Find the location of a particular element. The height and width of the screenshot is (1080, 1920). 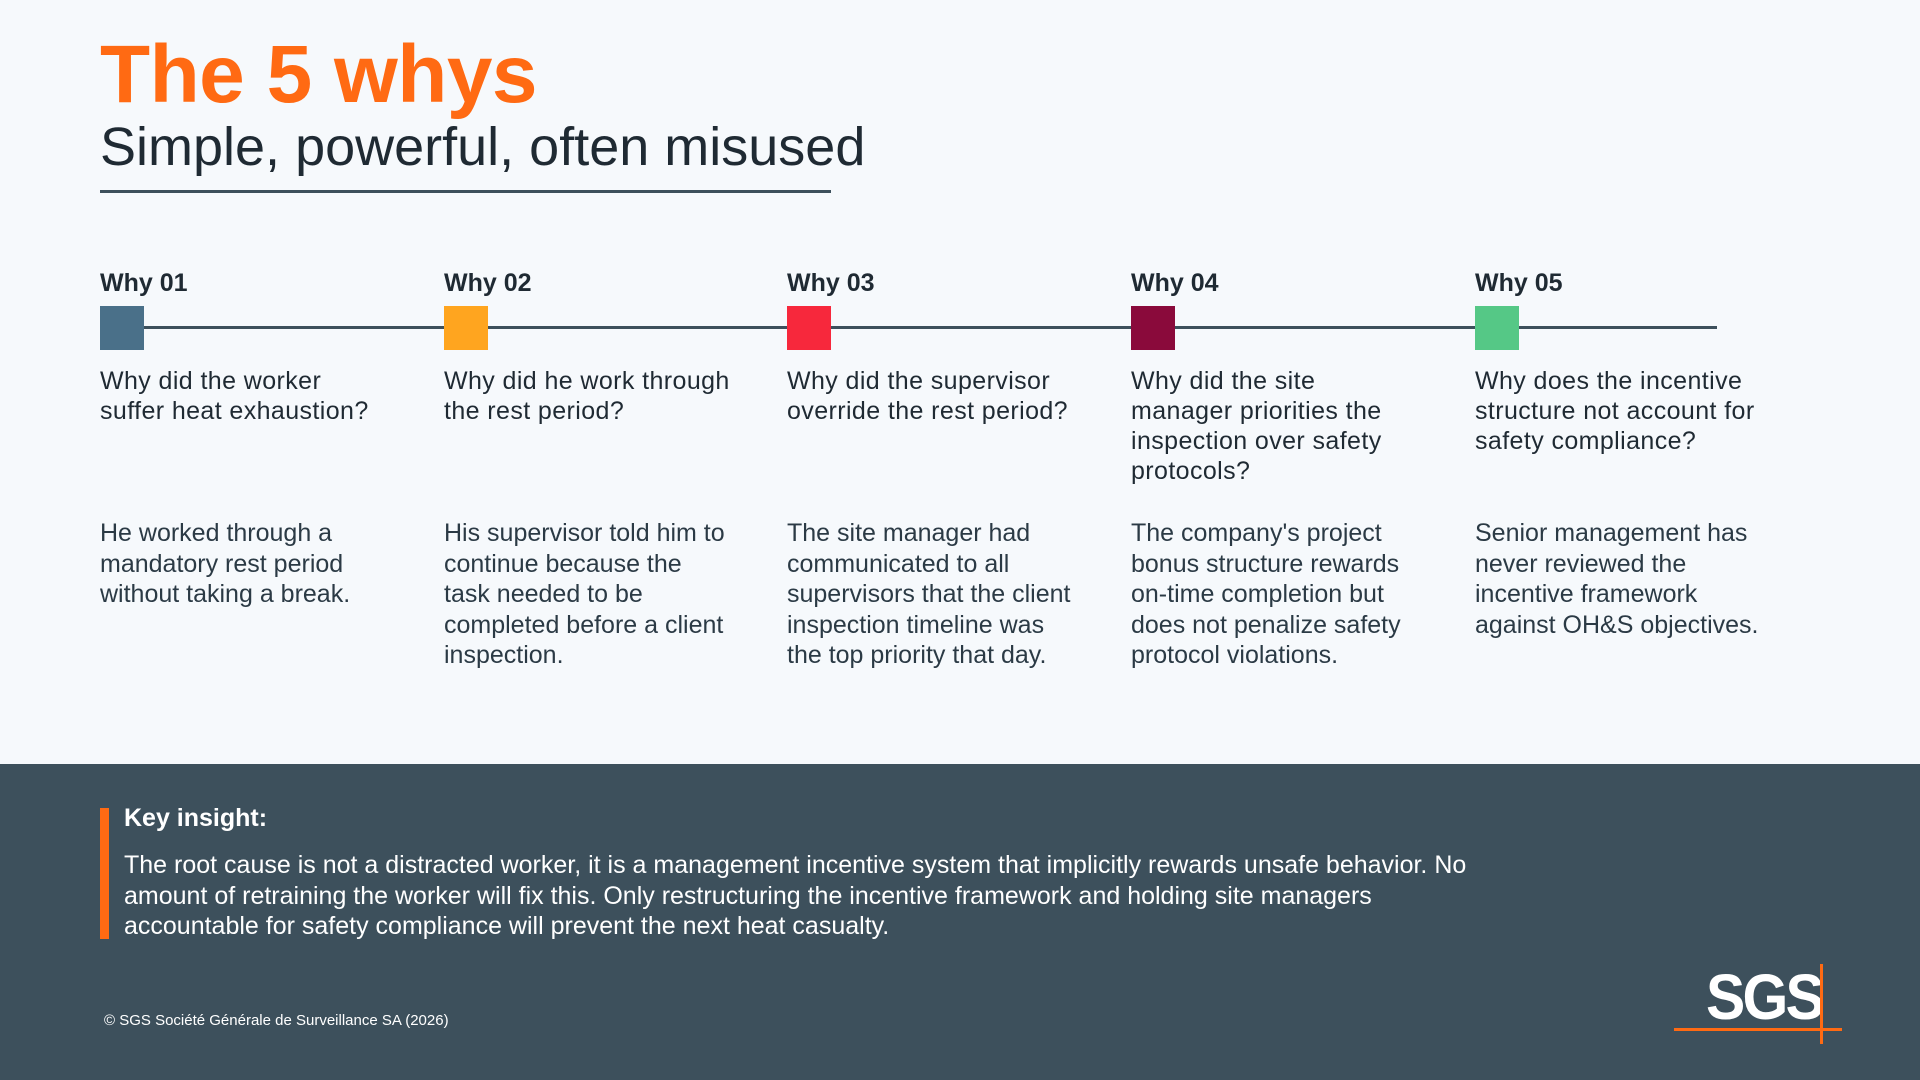

logo-horizontal-line is located at coordinates (1758, 1029).